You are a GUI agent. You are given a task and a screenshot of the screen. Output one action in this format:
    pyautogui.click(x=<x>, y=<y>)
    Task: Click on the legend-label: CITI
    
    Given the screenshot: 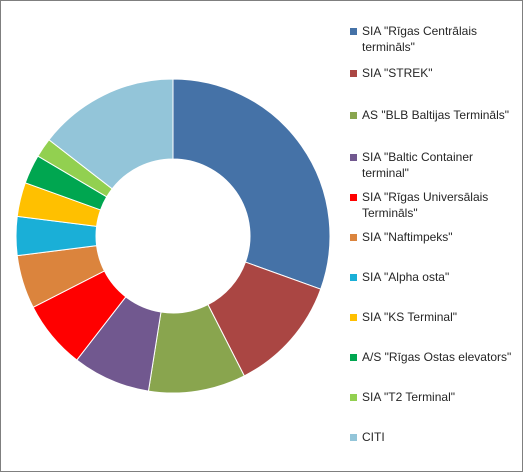 What is the action you would take?
    pyautogui.click(x=373, y=437)
    